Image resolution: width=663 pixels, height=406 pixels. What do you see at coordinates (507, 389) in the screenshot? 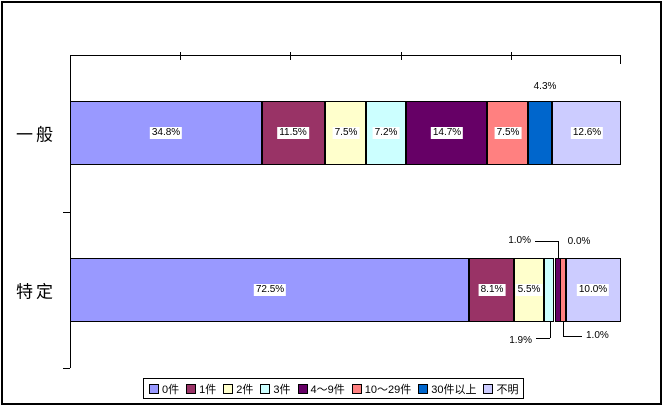
I see `legend-label: 不明` at bounding box center [507, 389].